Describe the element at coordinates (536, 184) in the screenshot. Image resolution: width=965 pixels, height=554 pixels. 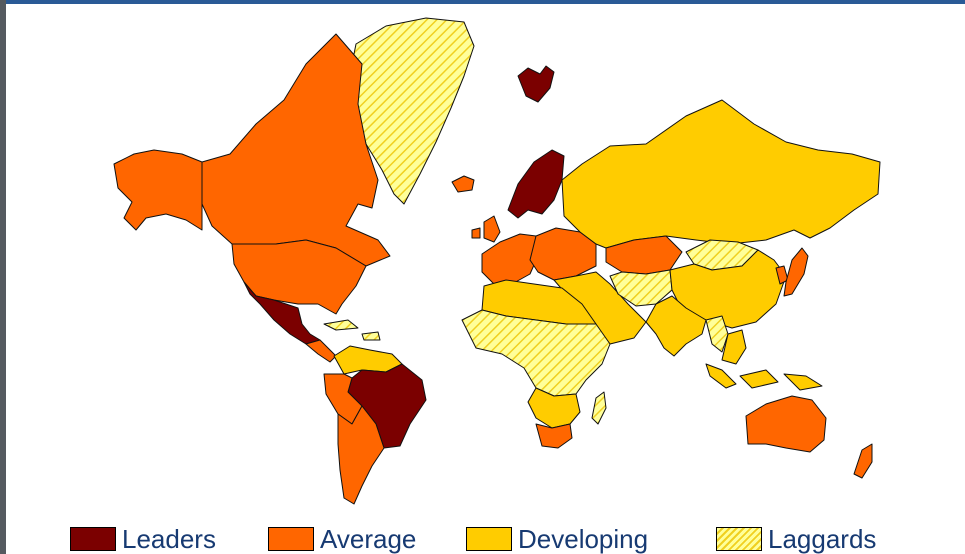
I see `region-scandinavia` at that location.